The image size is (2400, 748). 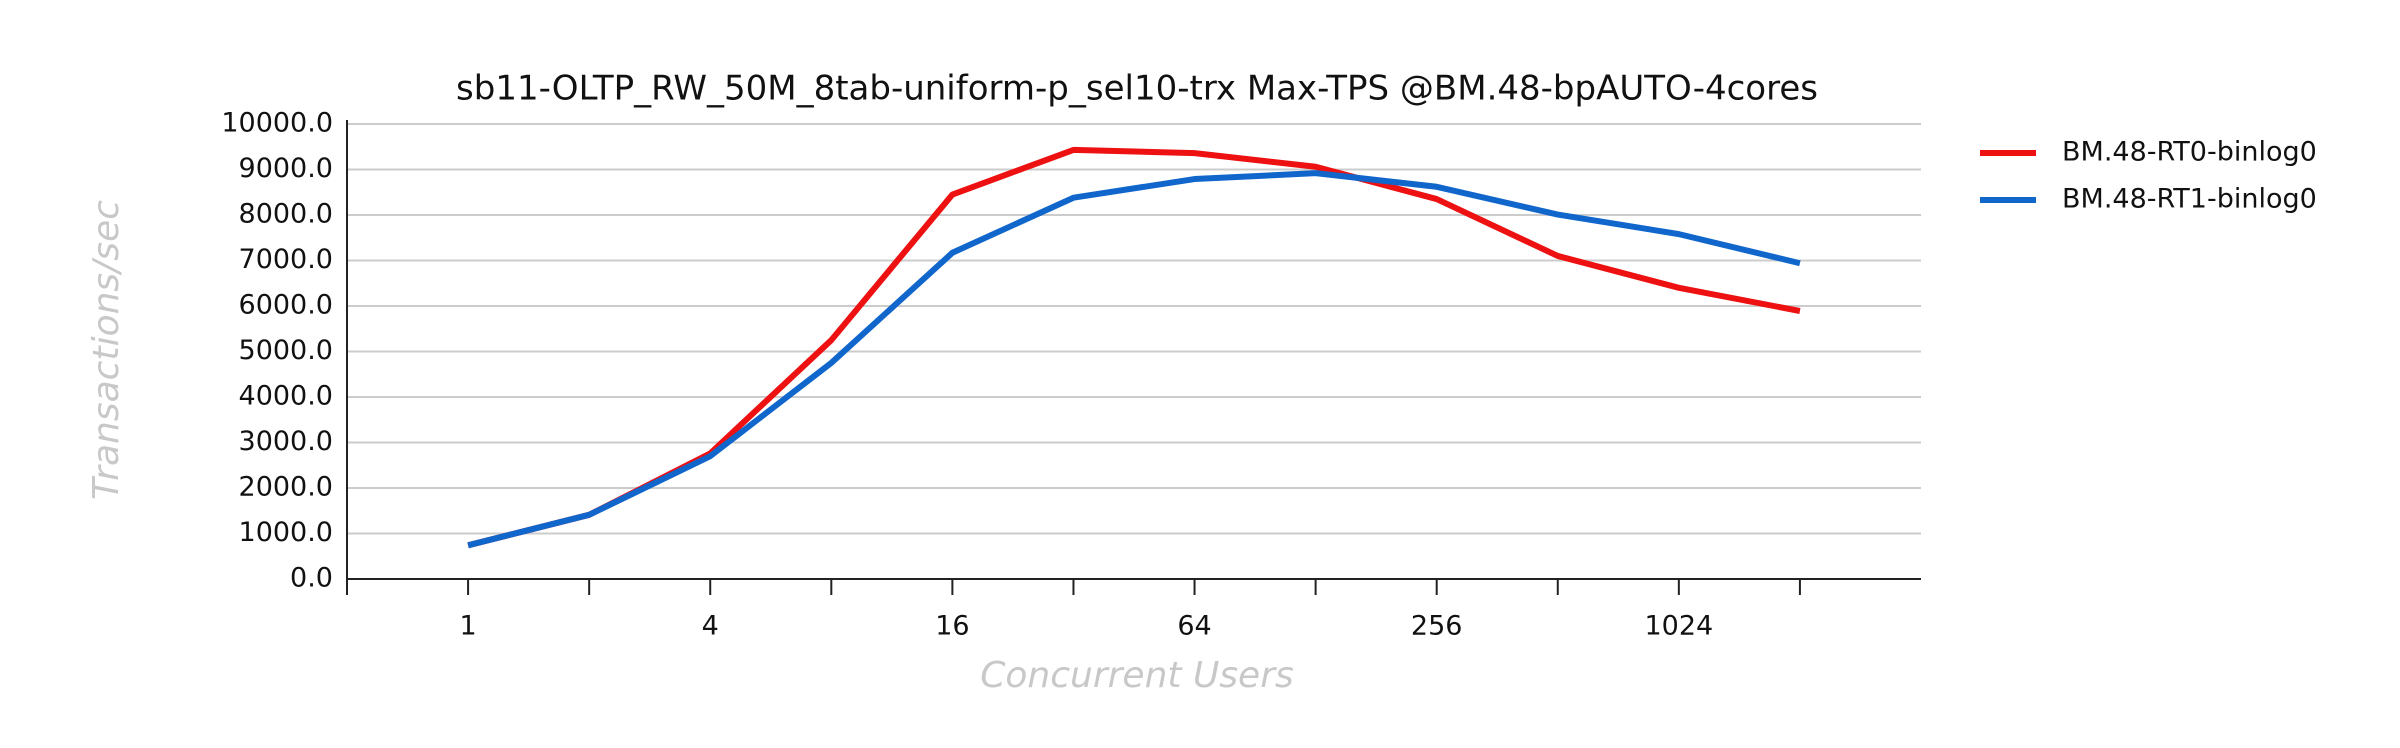 I want to click on legend-label: BM.48-RT0-binlog0, so click(x=2189, y=152).